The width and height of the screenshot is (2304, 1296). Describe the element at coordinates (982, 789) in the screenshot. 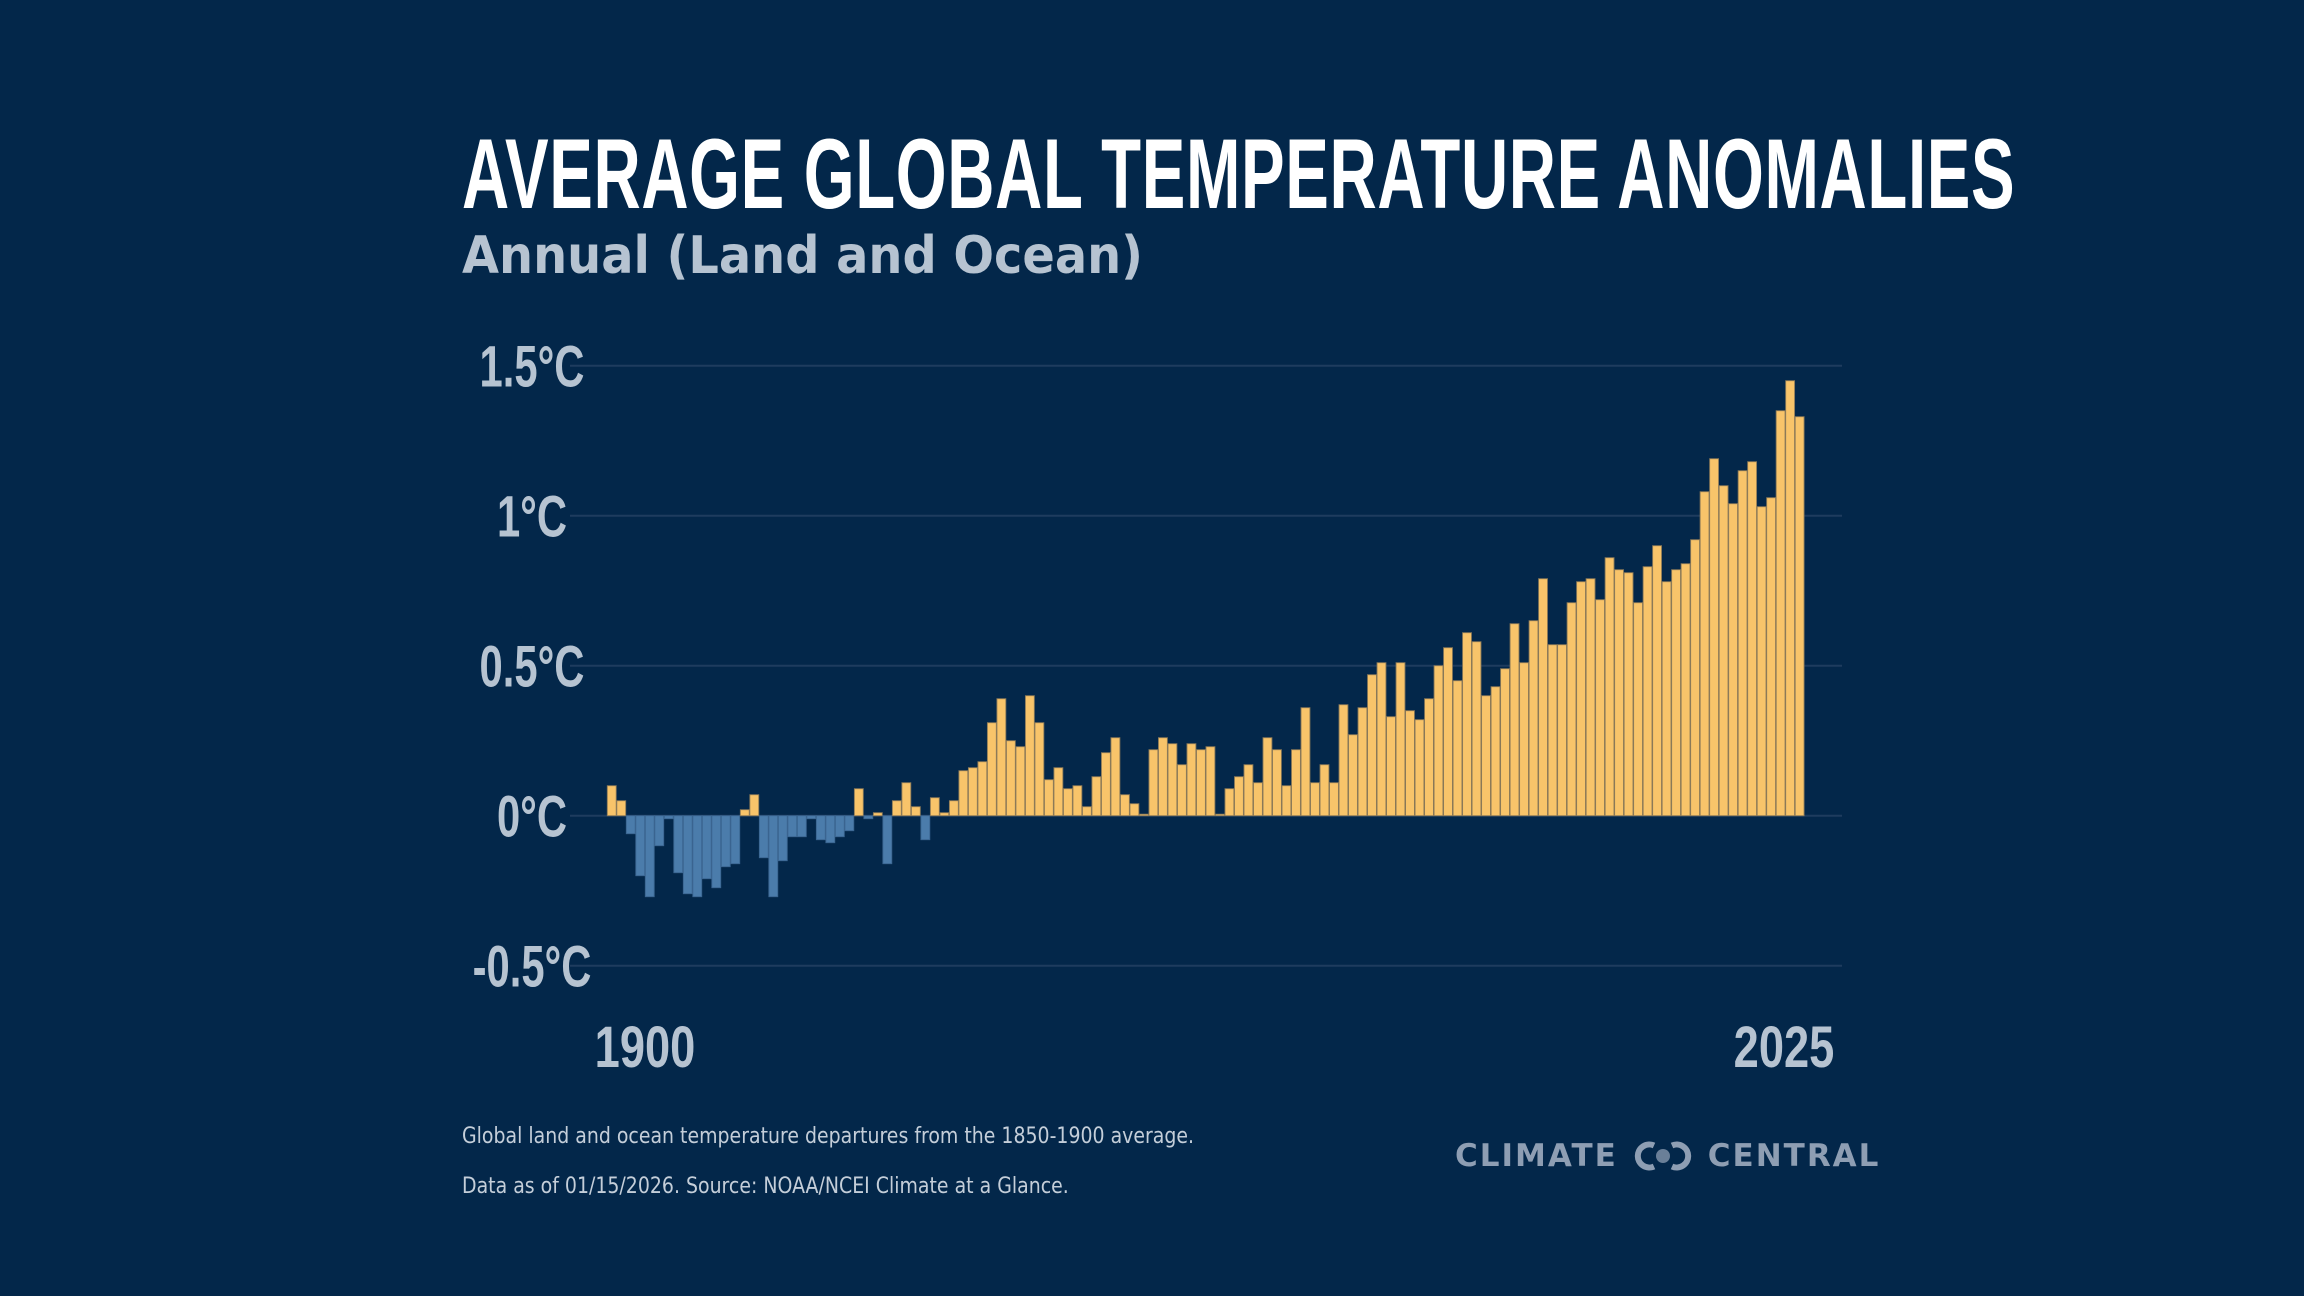

I see `bar-1939` at that location.